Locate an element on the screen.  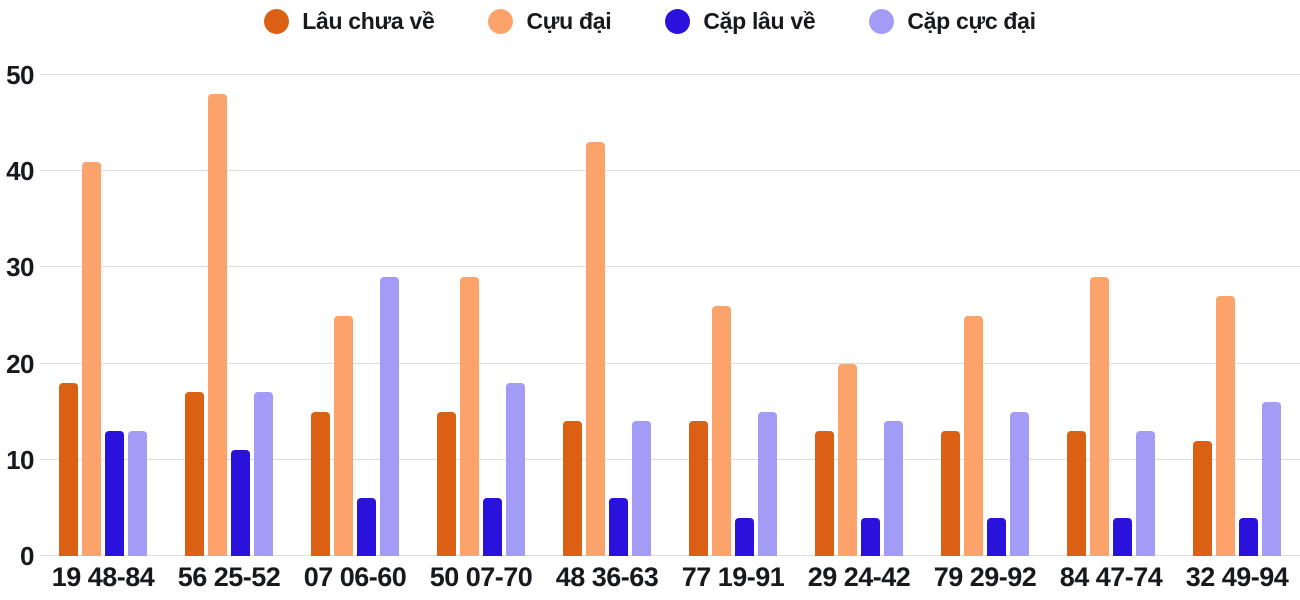
y-tick-label: 10 is located at coordinates (20, 459).